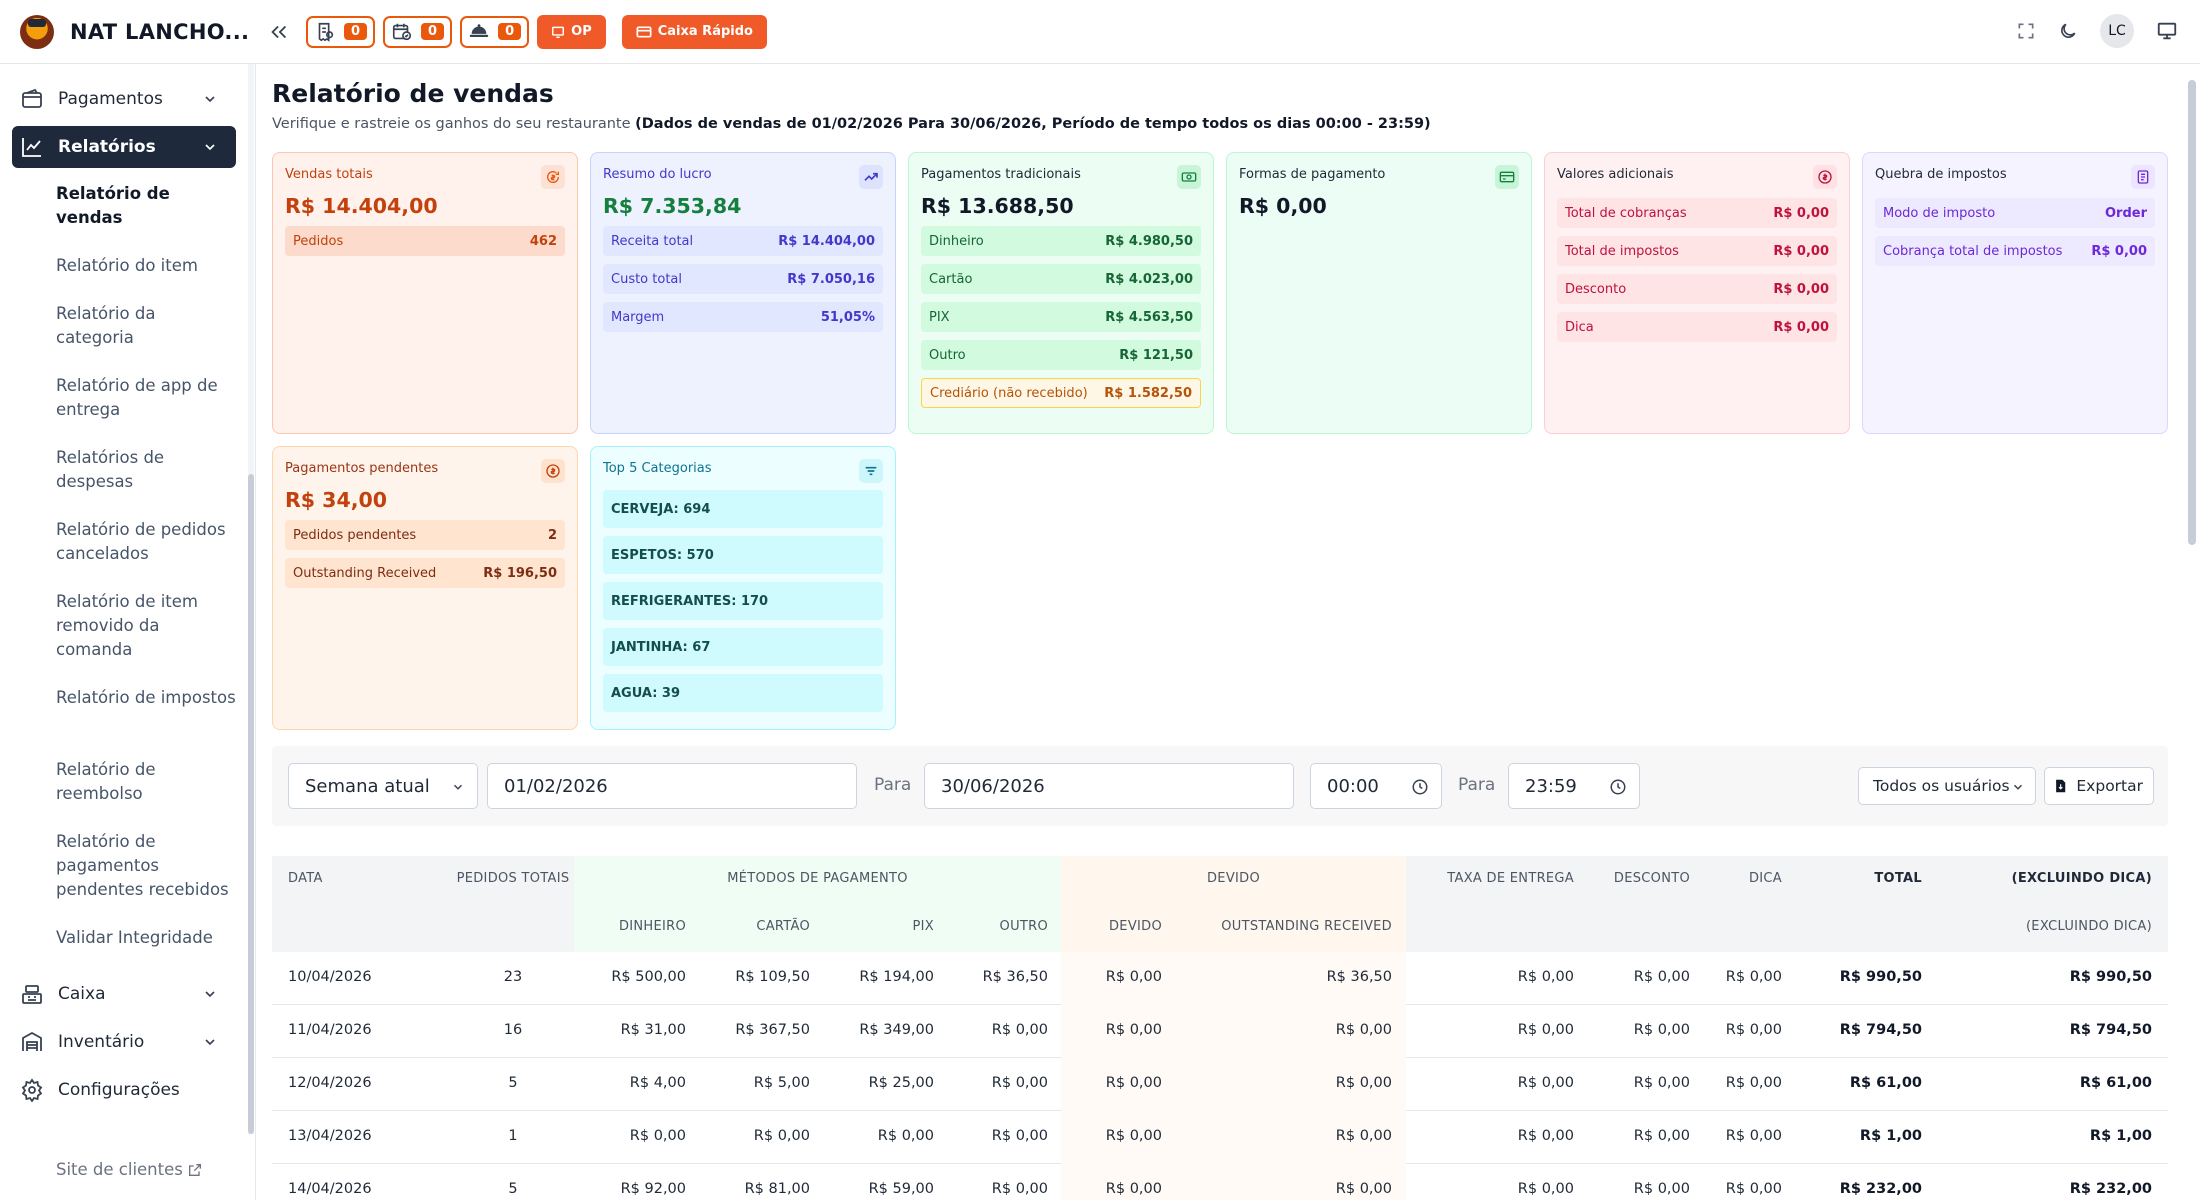 This screenshot has height=1200, width=2200. Describe the element at coordinates (652, 926) in the screenshot. I see `th-dinheiro: DINHEIRO` at that location.